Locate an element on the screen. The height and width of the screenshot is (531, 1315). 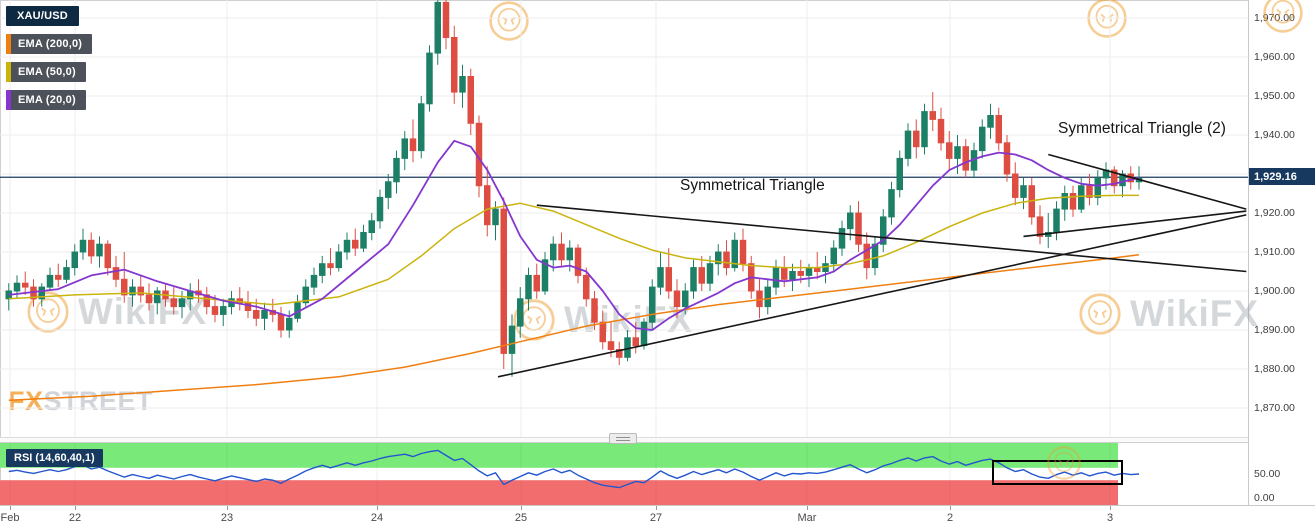
annotation-symmetrical-triangle-2: Symmetrical Triangle (2) is located at coordinates (1142, 128).